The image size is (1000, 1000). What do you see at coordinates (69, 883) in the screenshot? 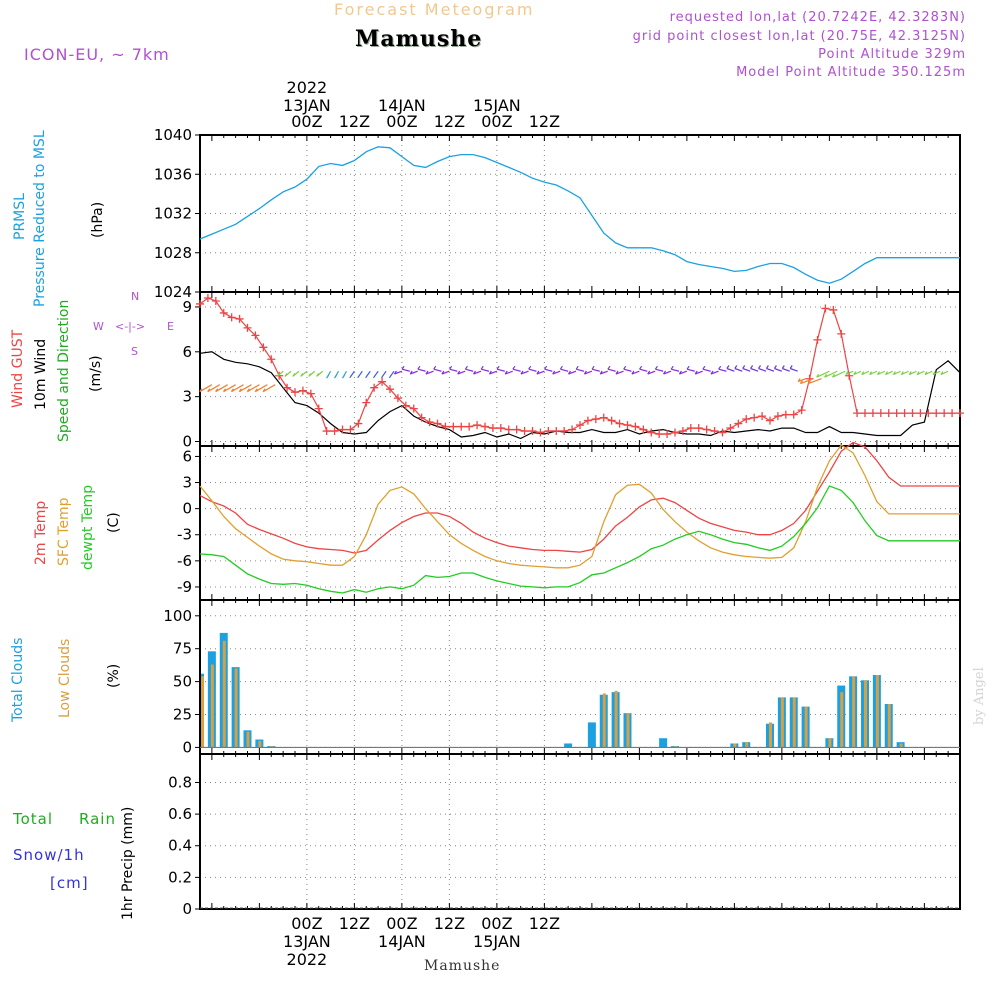
I see `precip-cm-label: [cm]` at bounding box center [69, 883].